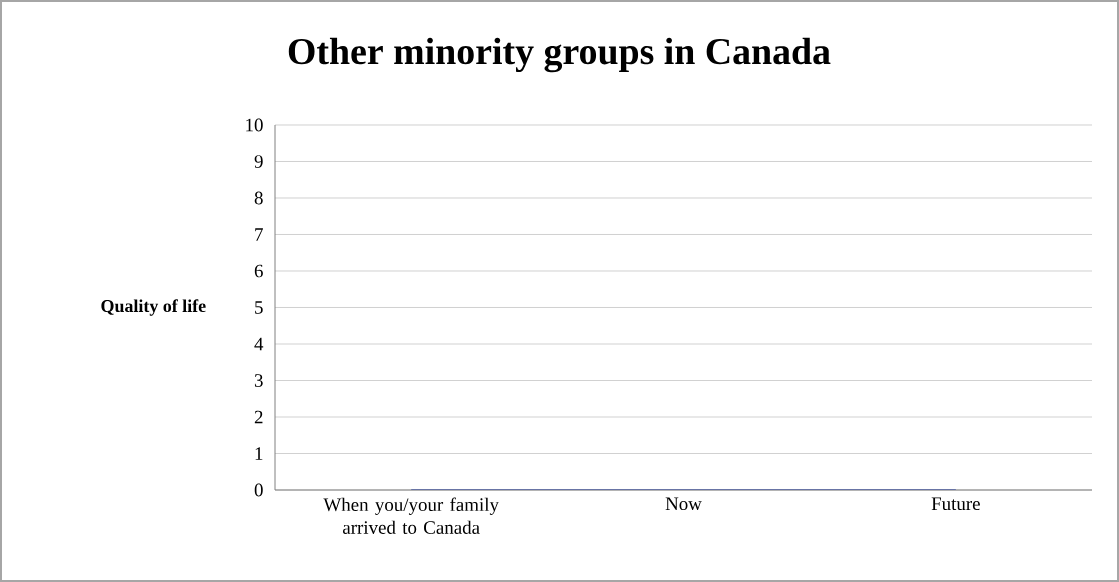 This screenshot has height=582, width=1119. Describe the element at coordinates (683, 504) in the screenshot. I see `x-tick-label: Now` at that location.